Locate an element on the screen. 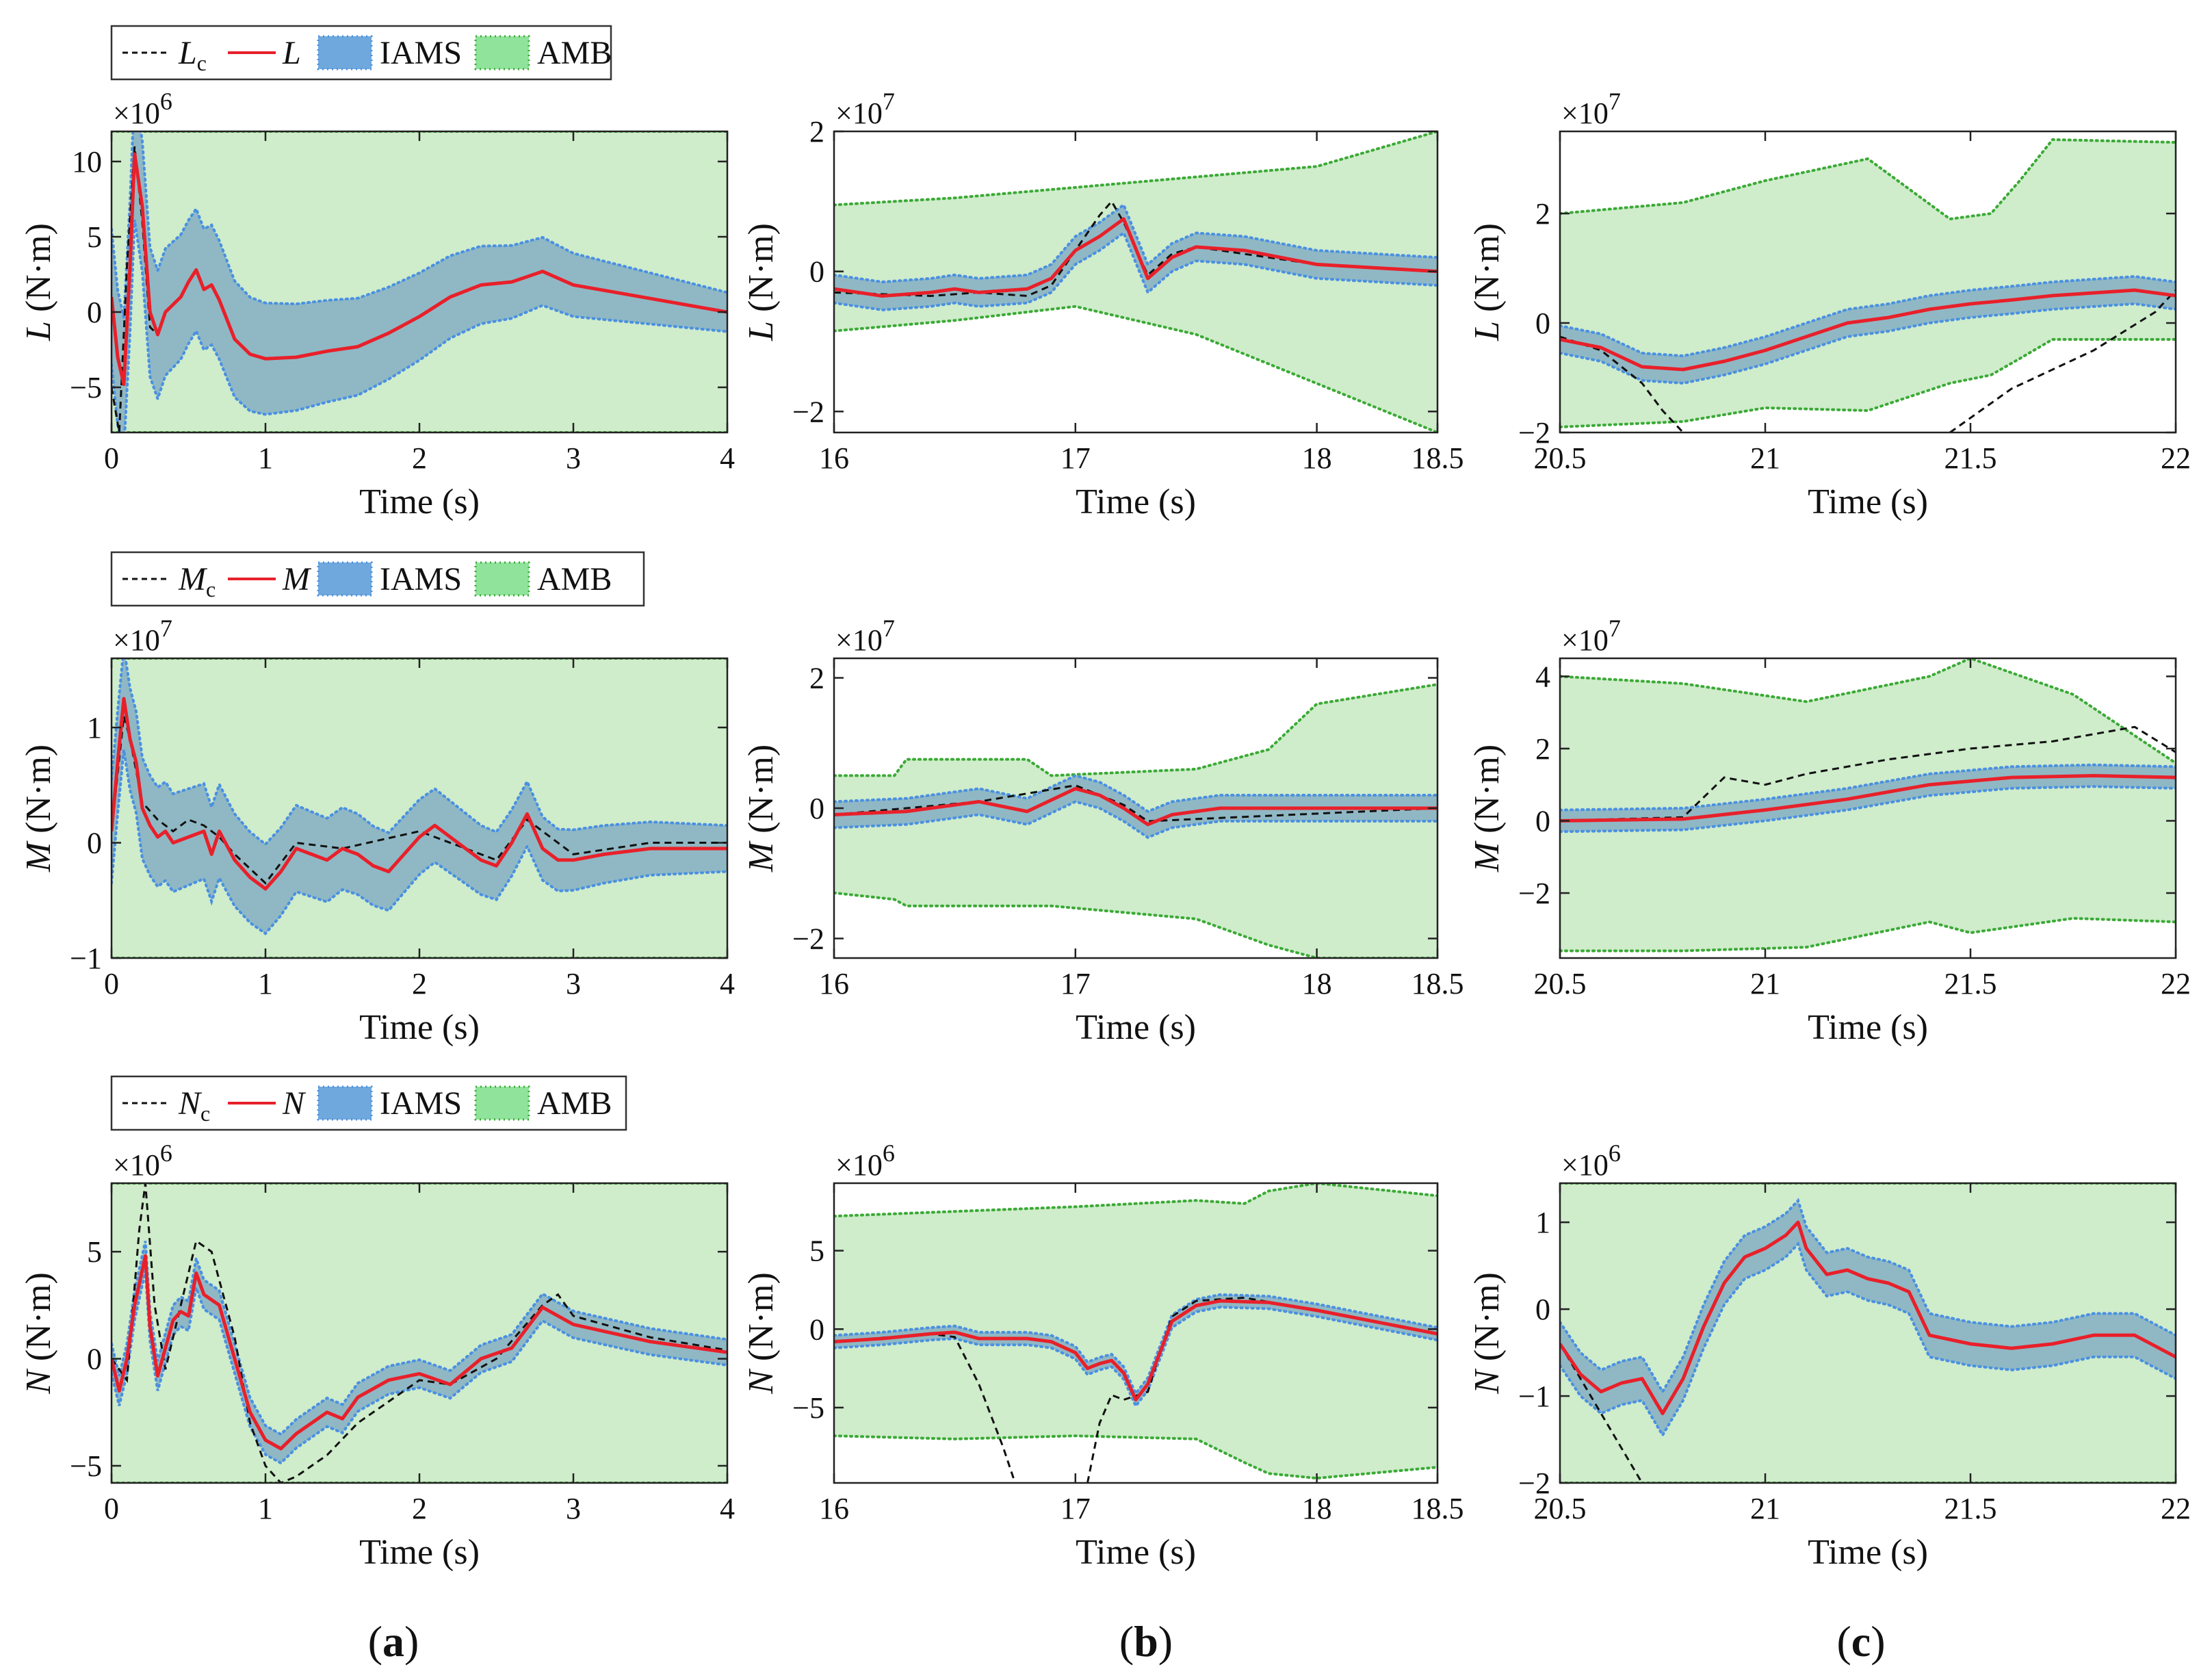  x-tick-label: 22 is located at coordinates (2176, 458).